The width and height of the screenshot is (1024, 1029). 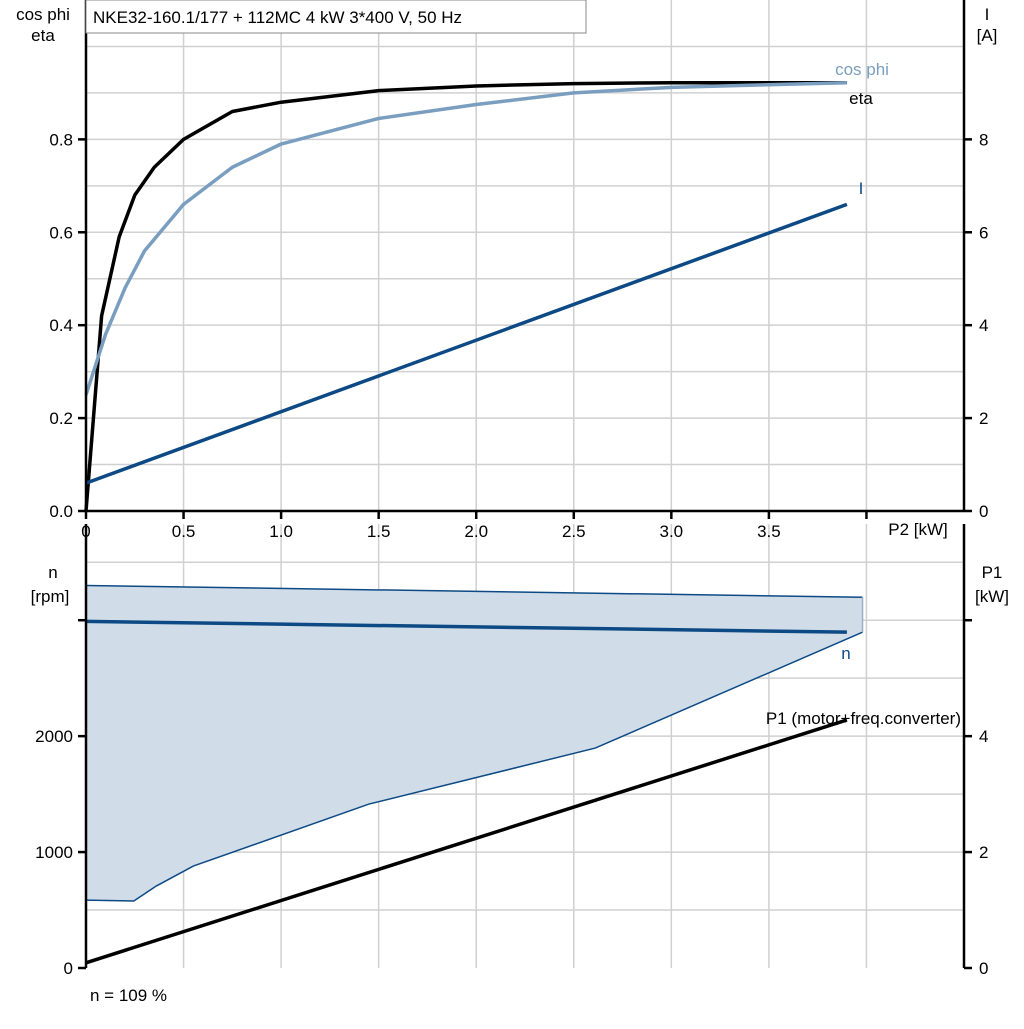 What do you see at coordinates (983, 736) in the screenshot?
I see `bottom-right-tick-label: 4` at bounding box center [983, 736].